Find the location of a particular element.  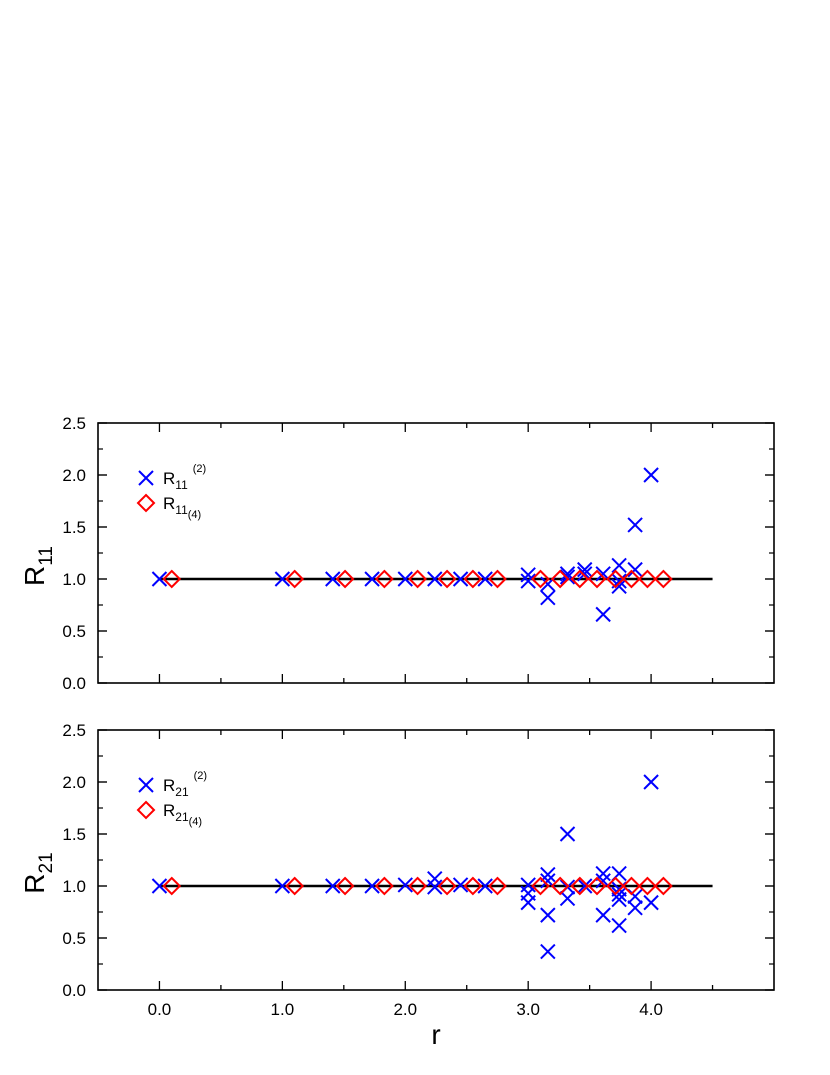

legend-label: R21(2) is located at coordinates (185, 784).